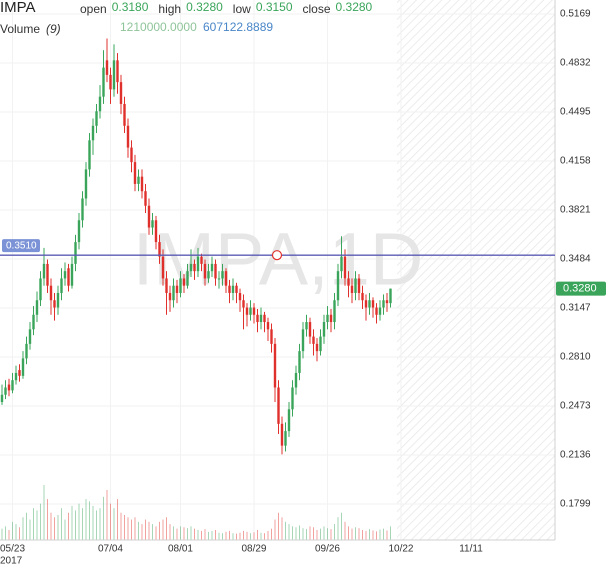 The height and width of the screenshot is (568, 610). Describe the element at coordinates (274, 7) in the screenshot. I see `field-value: 0.3150` at that location.